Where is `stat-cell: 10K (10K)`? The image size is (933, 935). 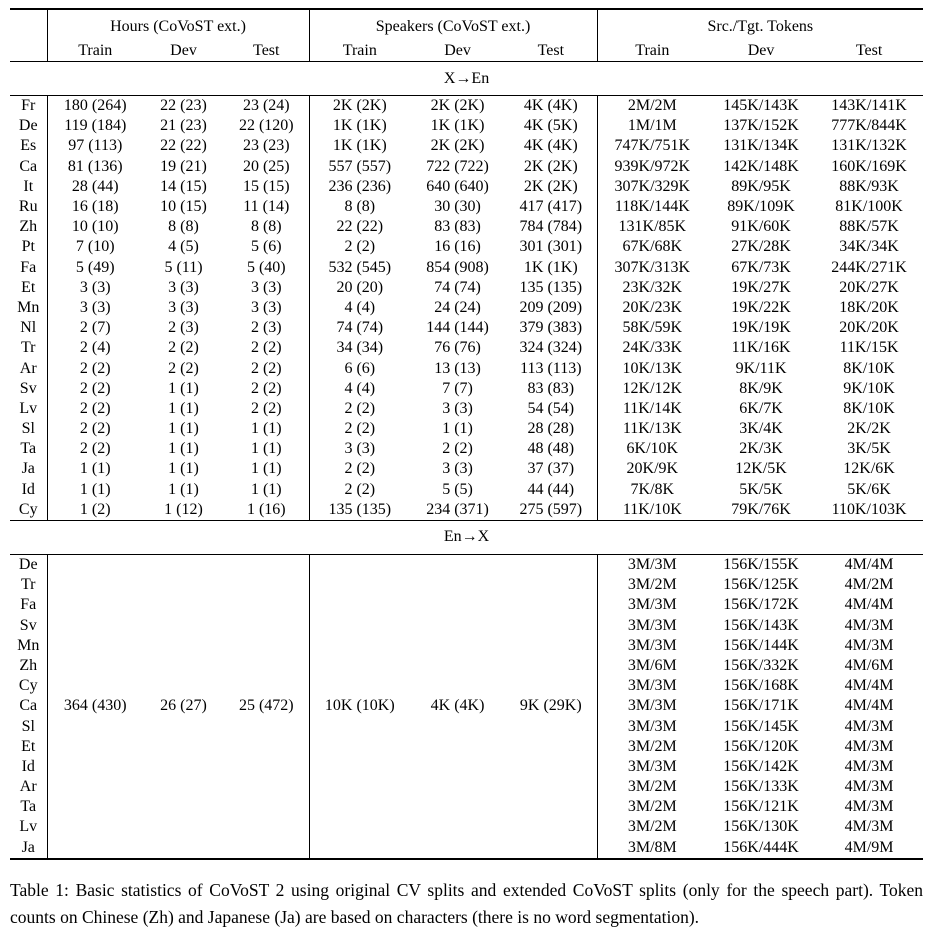 stat-cell: 10K (10K) is located at coordinates (359, 706).